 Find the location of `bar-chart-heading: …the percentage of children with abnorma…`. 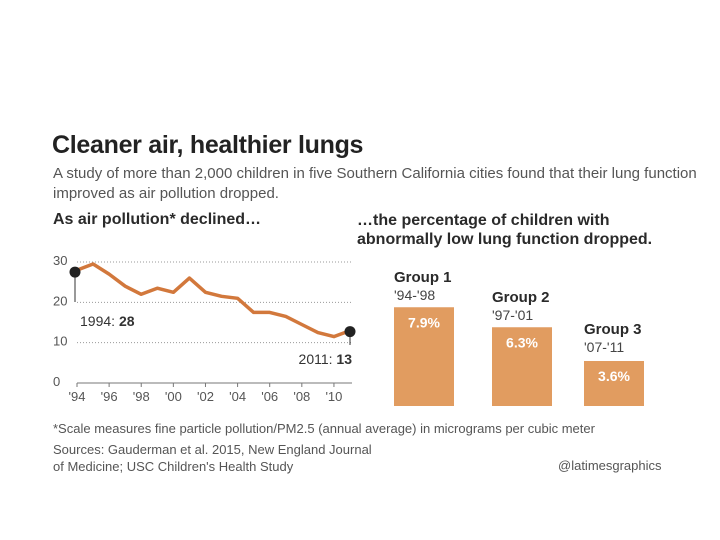

bar-chart-heading: …the percentage of children with abnorma… is located at coordinates (505, 230).